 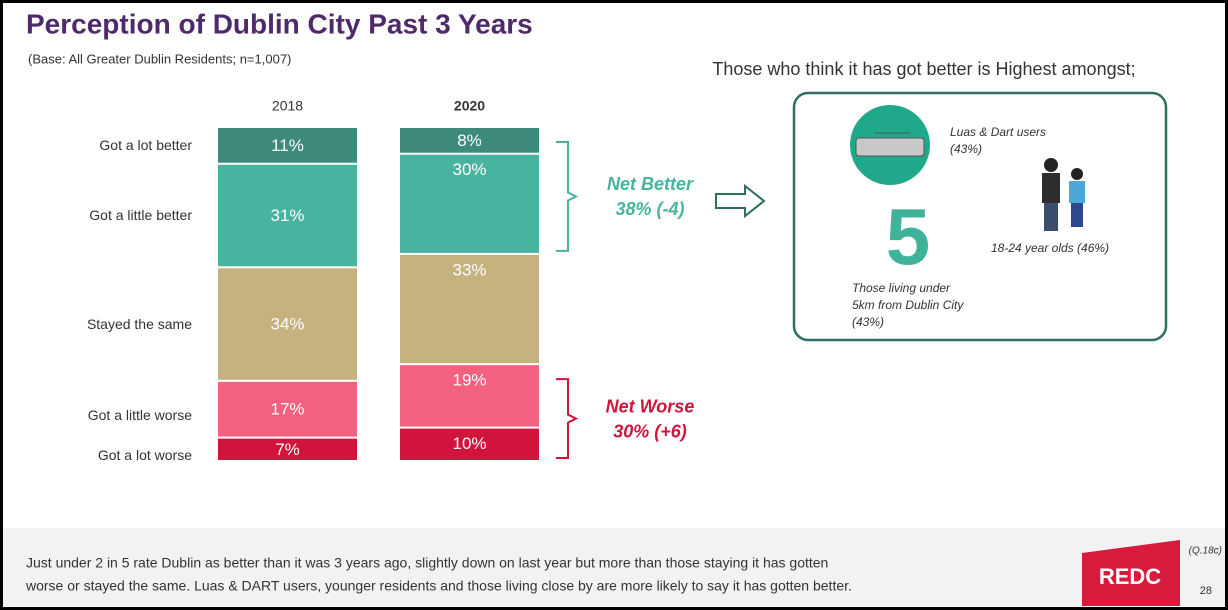 I want to click on data-label: 8%, so click(x=469, y=140).